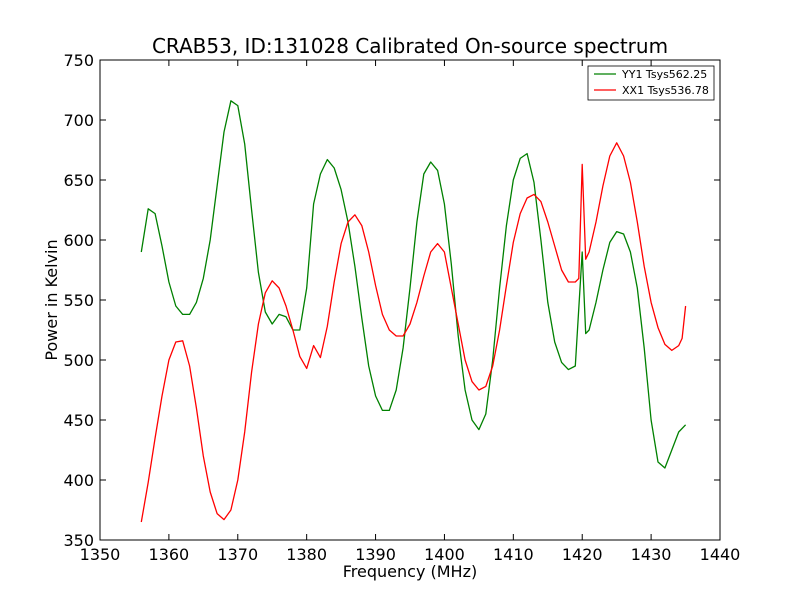 This screenshot has height=600, width=800. I want to click on y-axis-label: Power in Kelvin, so click(51, 299).